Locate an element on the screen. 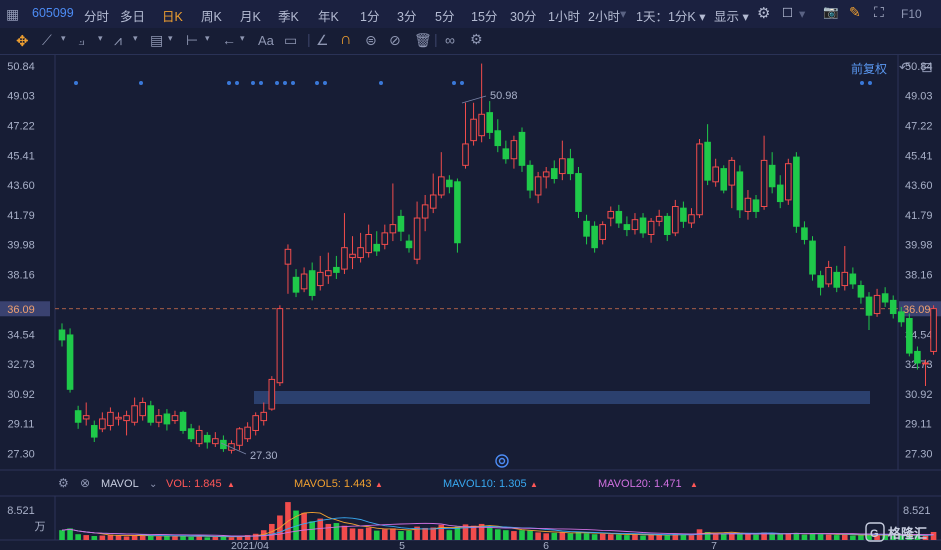 This screenshot has height=550, width=941. stock-code: 605099 is located at coordinates (53, 13).